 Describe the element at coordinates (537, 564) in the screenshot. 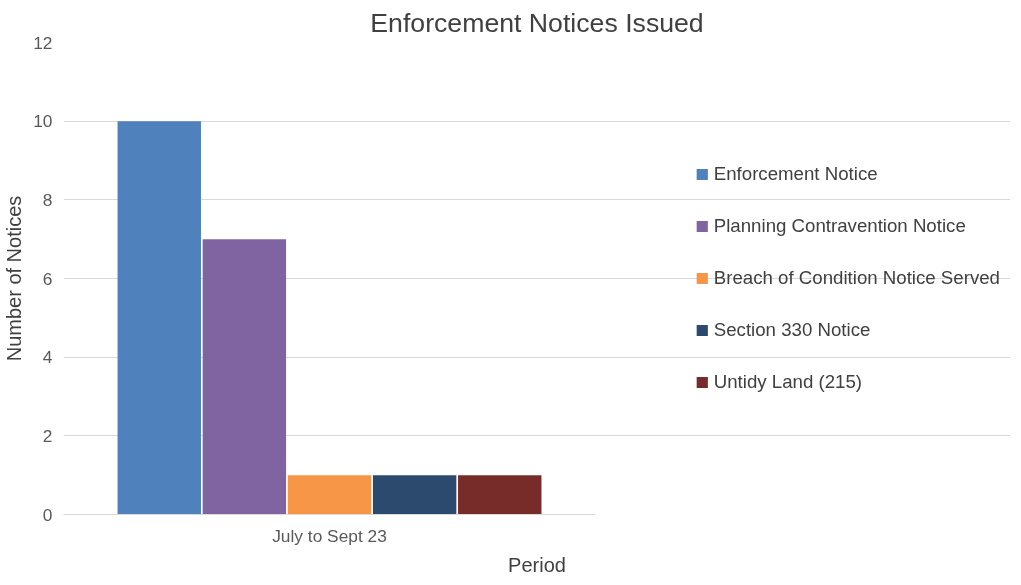

I see `x-axis-title: Period` at that location.